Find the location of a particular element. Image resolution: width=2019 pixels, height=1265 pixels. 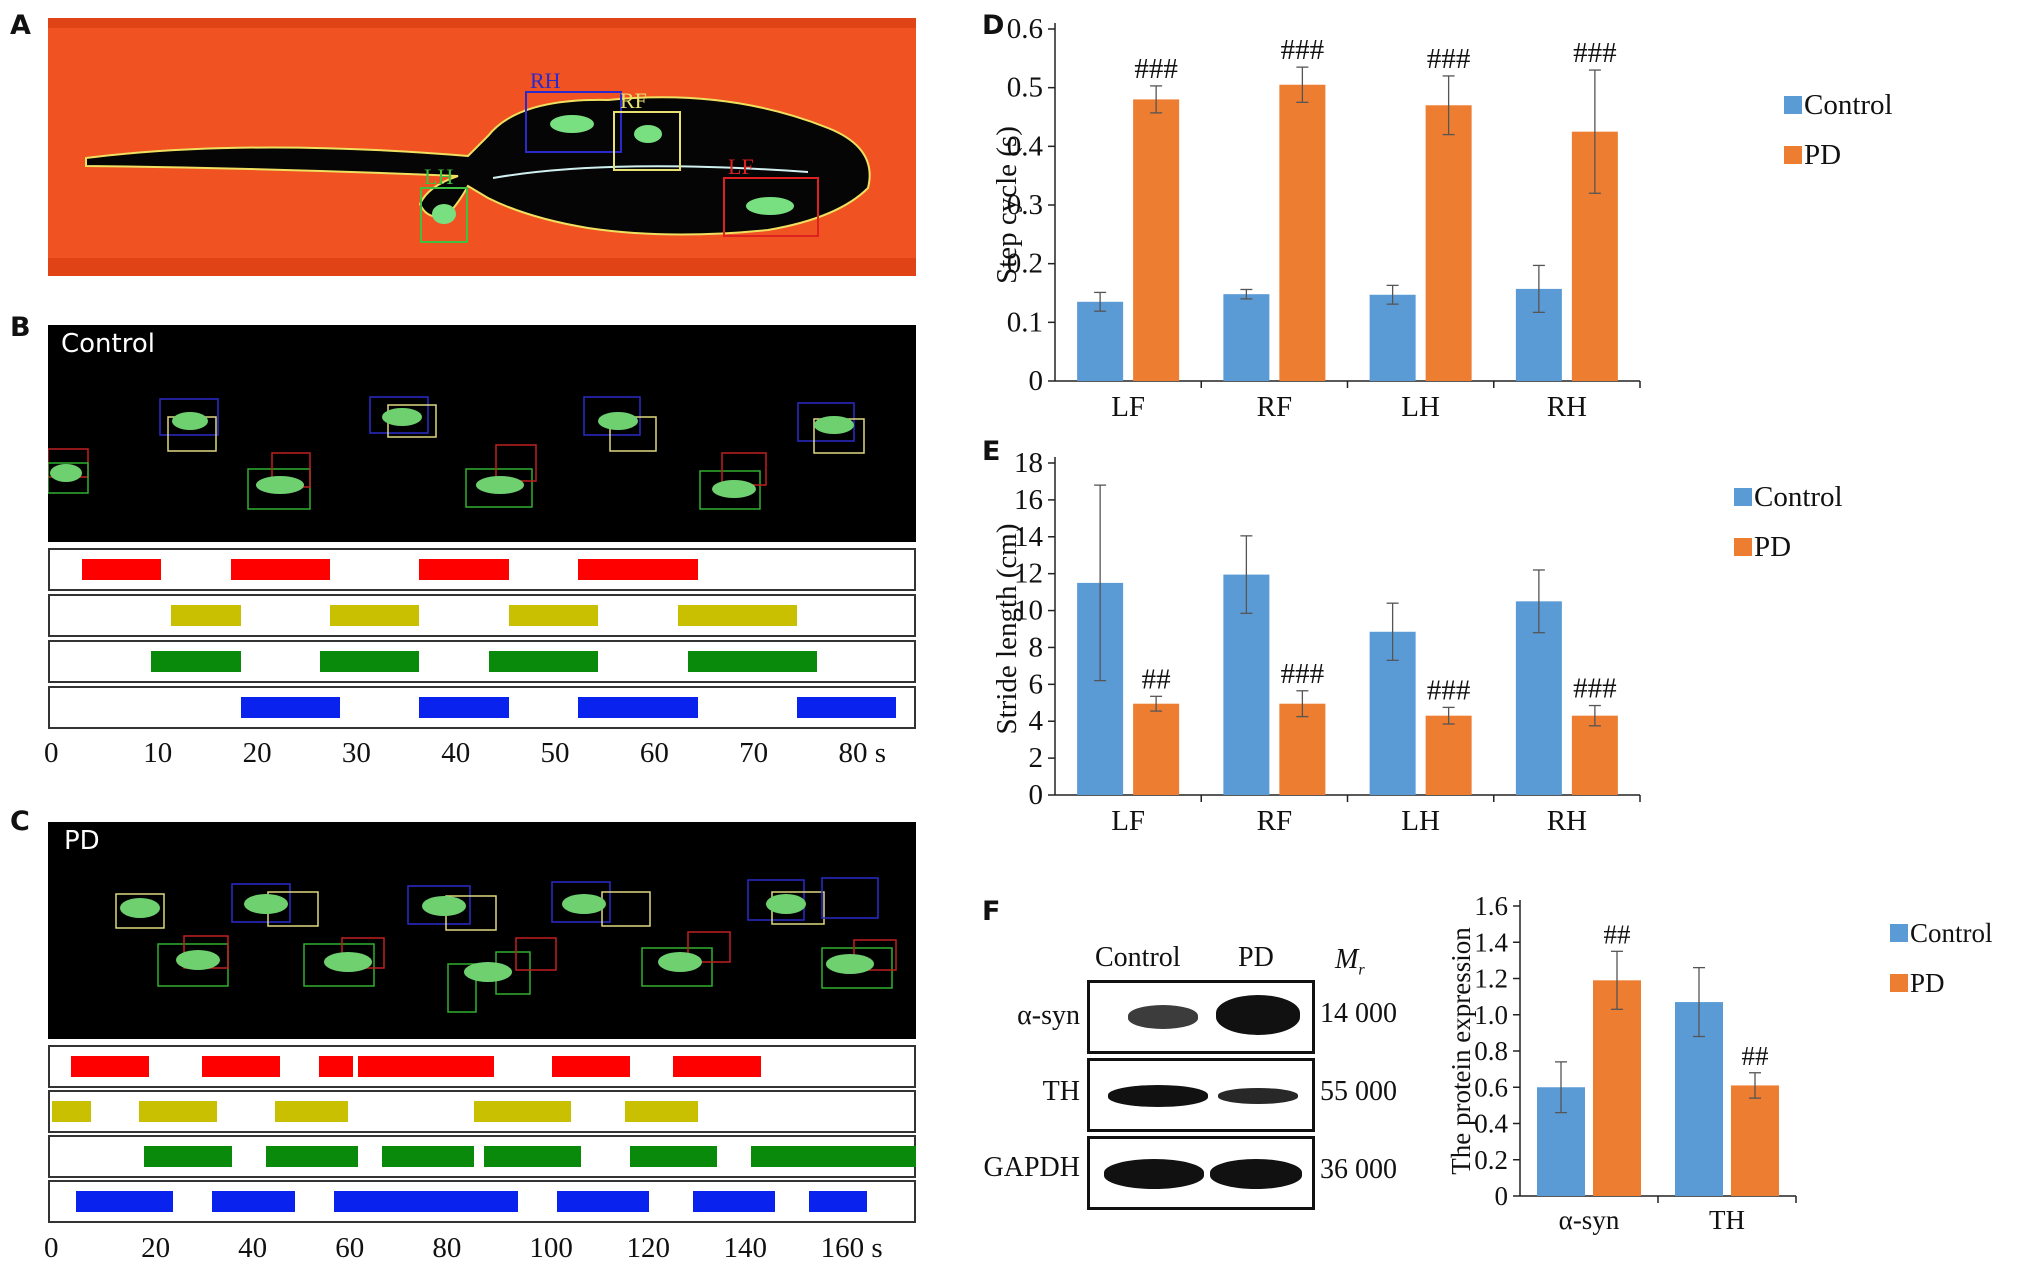

y-axis-label: Step cycle (s) is located at coordinates (1007, 205).